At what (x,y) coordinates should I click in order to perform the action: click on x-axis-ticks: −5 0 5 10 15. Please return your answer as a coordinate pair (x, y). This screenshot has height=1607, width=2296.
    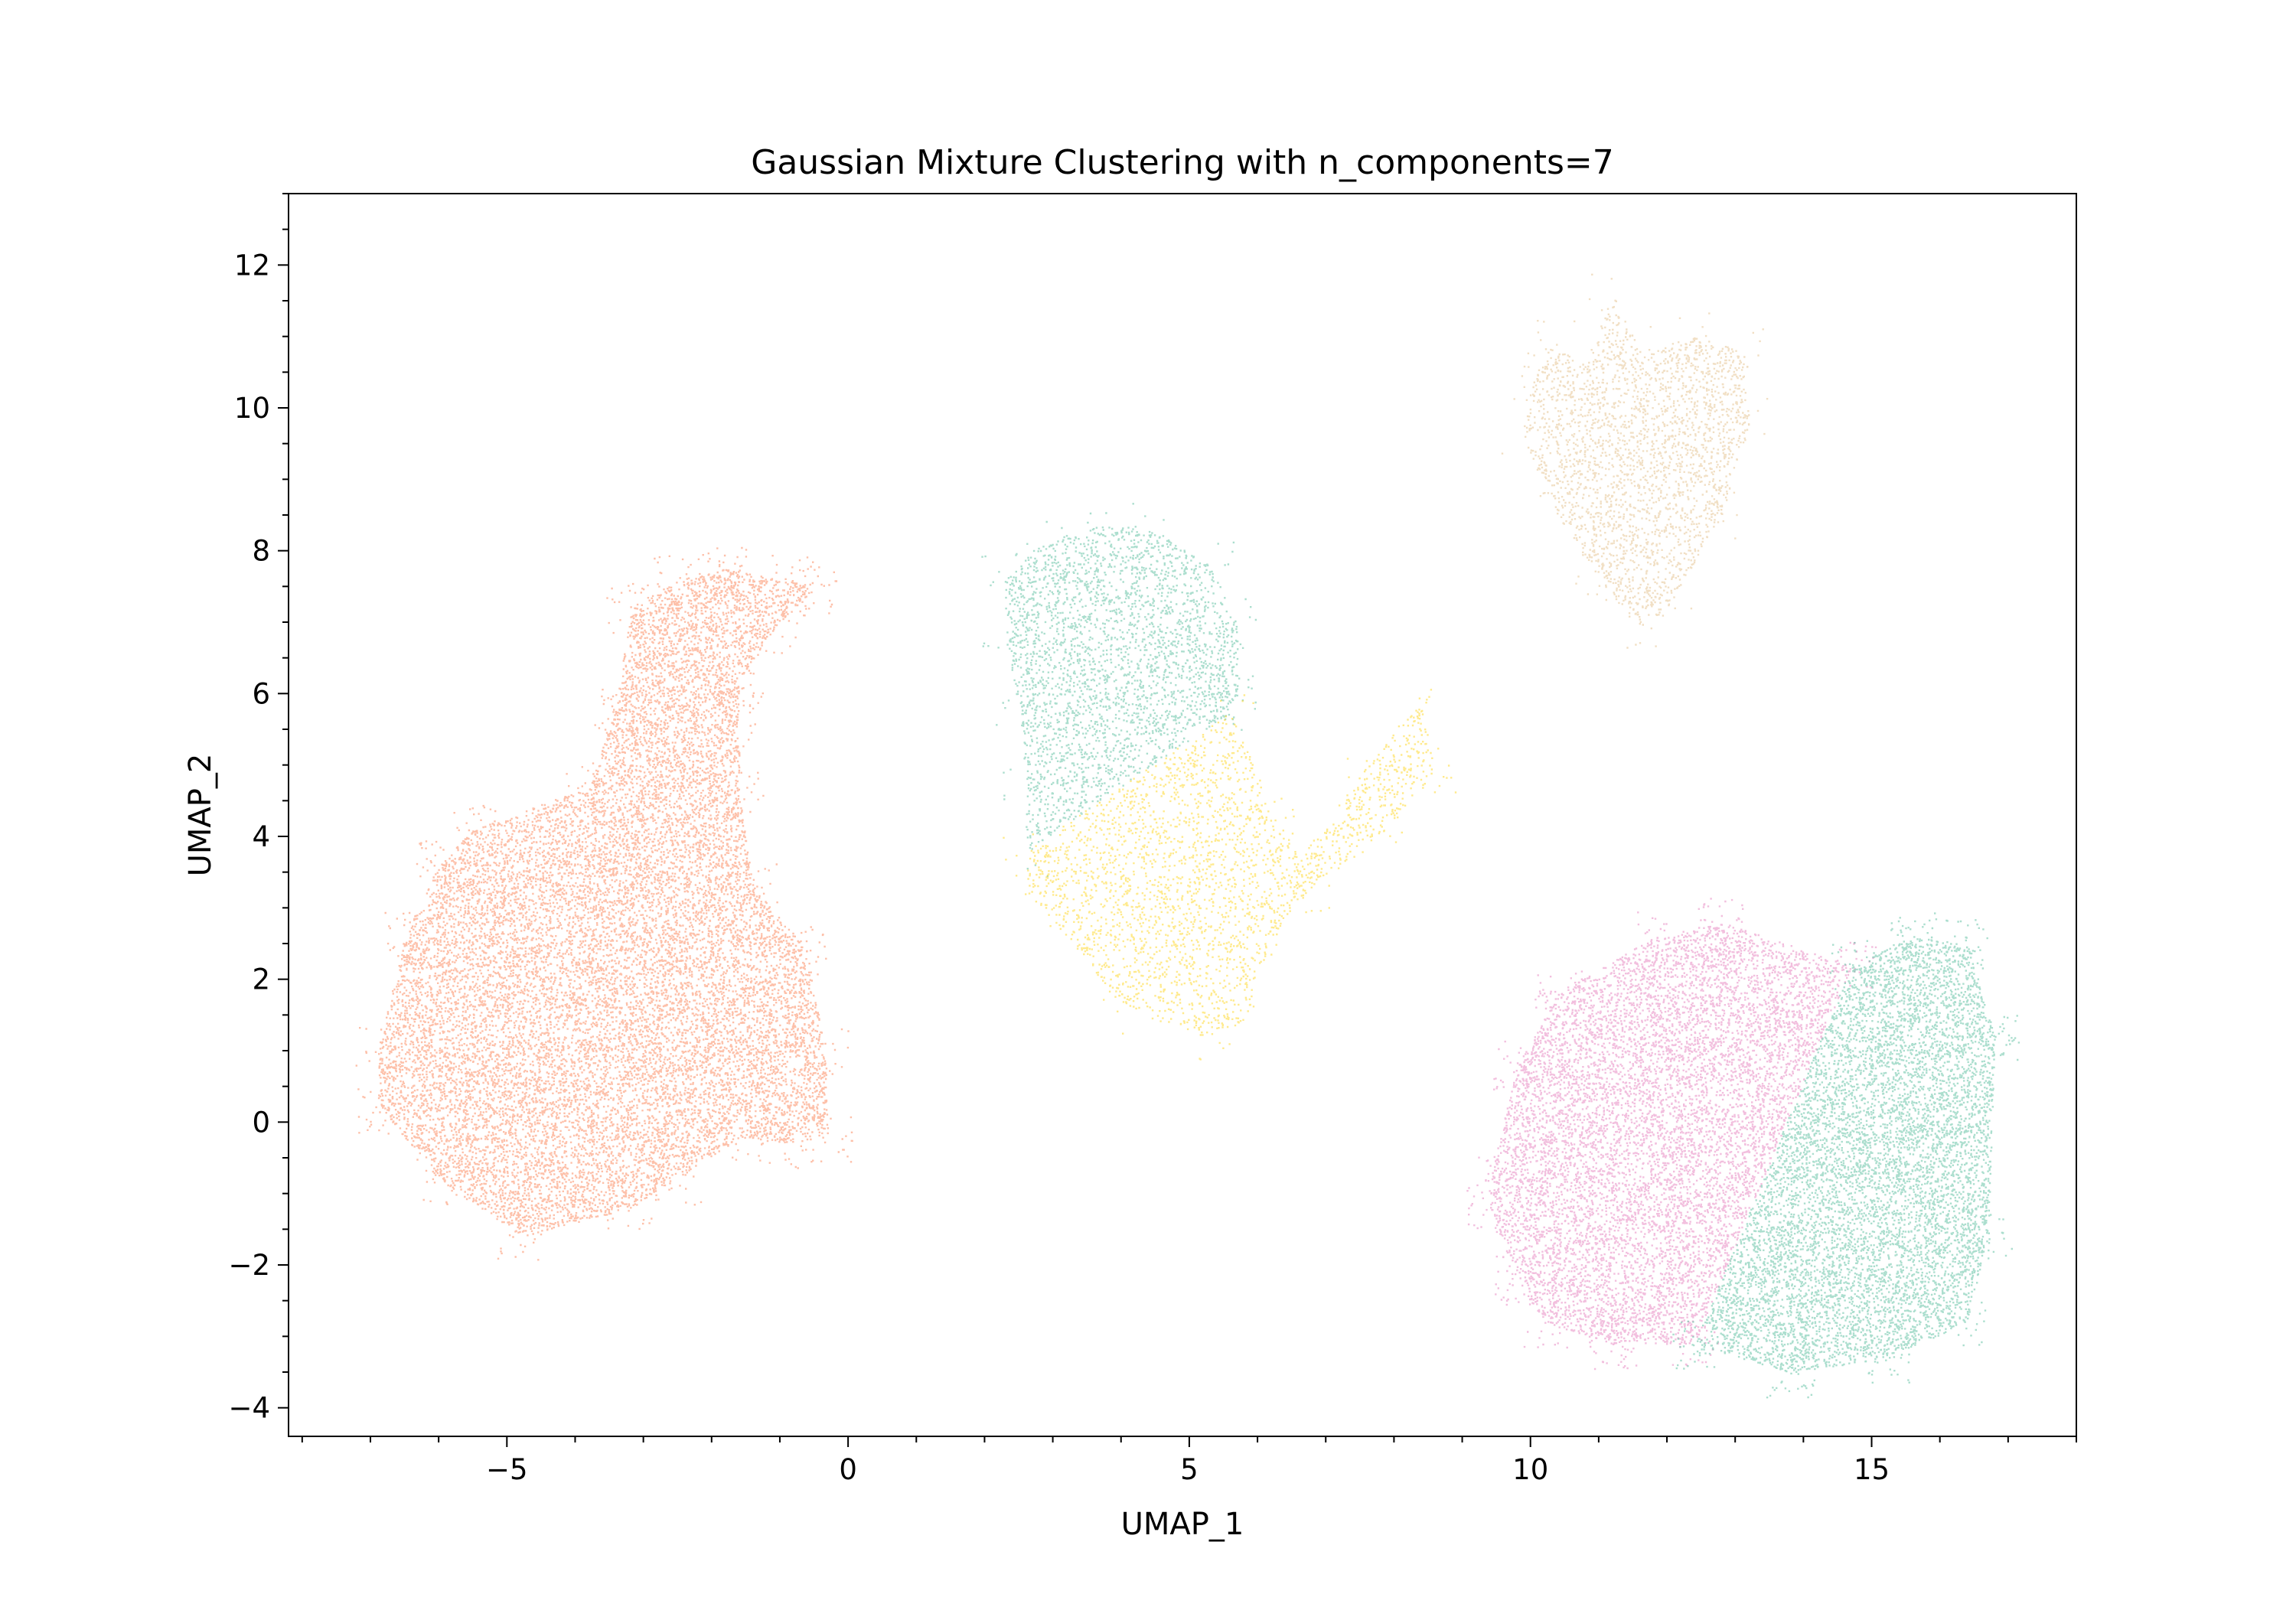
    Looking at the image, I should click on (1189, 1461).